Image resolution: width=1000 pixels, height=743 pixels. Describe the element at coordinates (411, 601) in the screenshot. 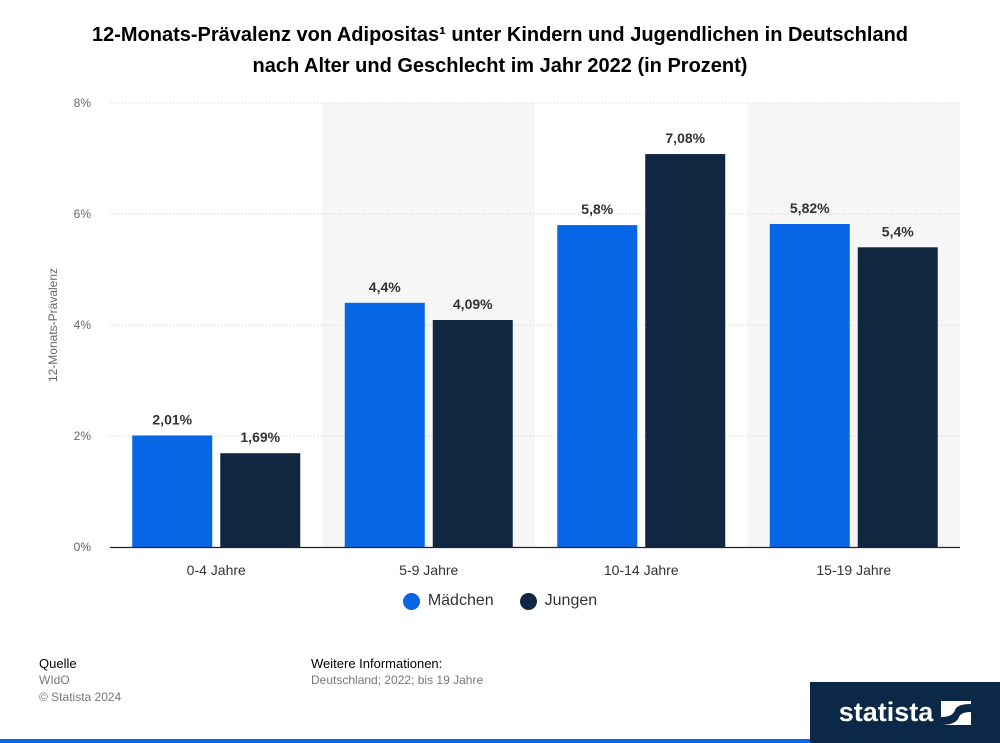

I see `legend-dot-maedchen` at that location.